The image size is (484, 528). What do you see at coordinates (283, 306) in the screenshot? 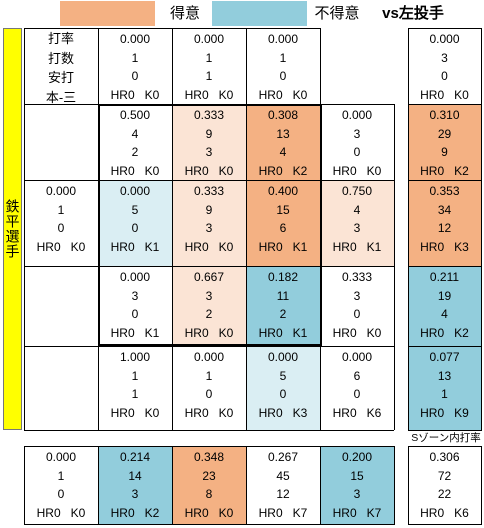
I see `zone-cell-r4-c4: 0.182 11 2 HR0 K1` at bounding box center [283, 306].